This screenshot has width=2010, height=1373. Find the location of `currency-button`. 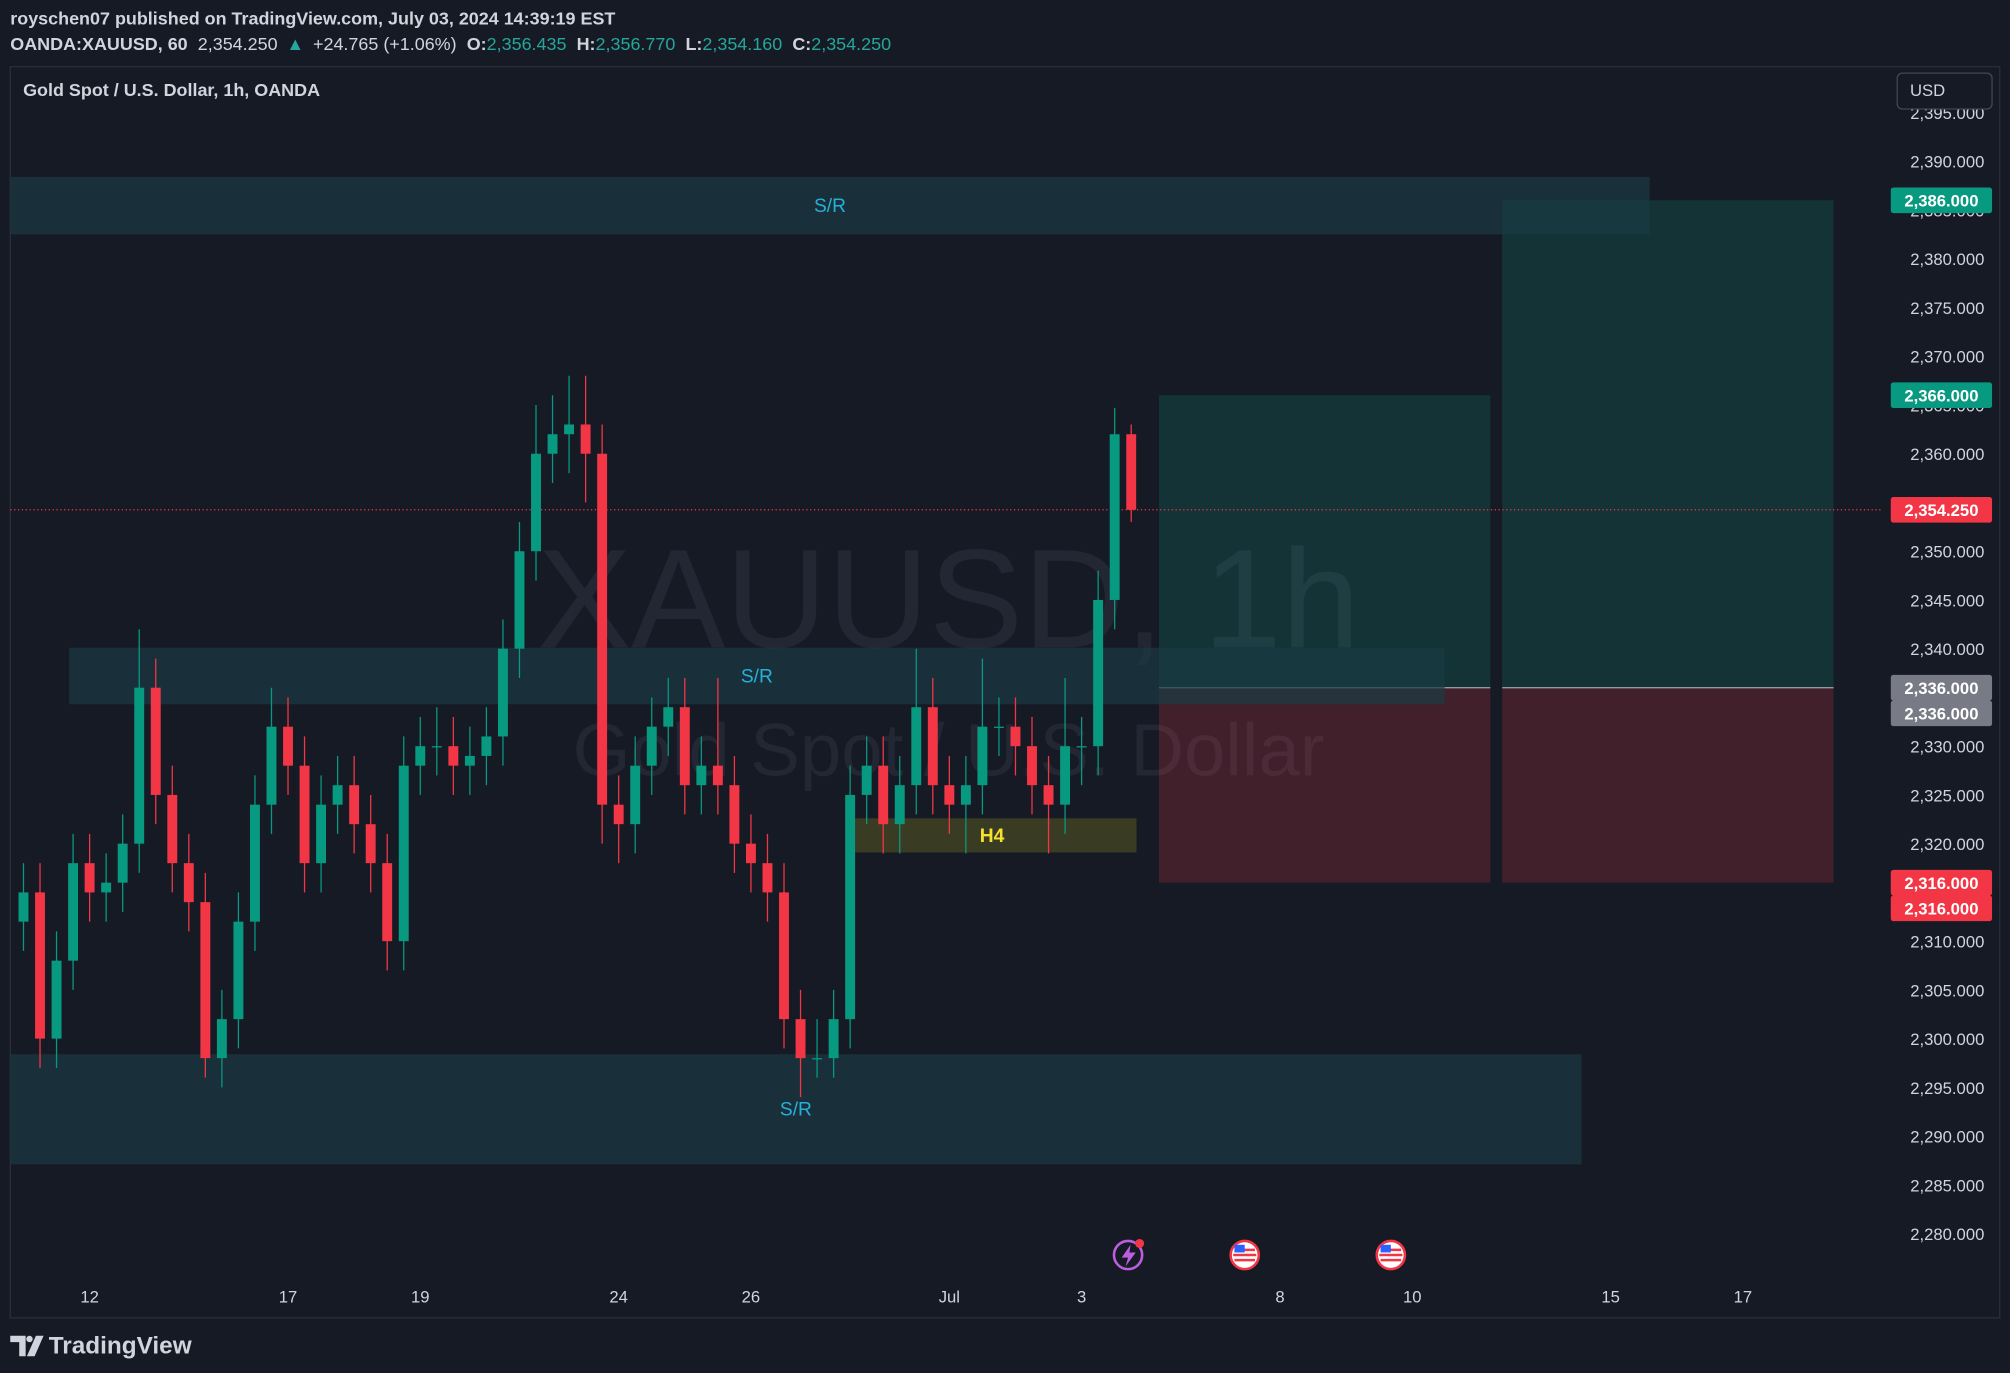

currency-button is located at coordinates (1944, 91).